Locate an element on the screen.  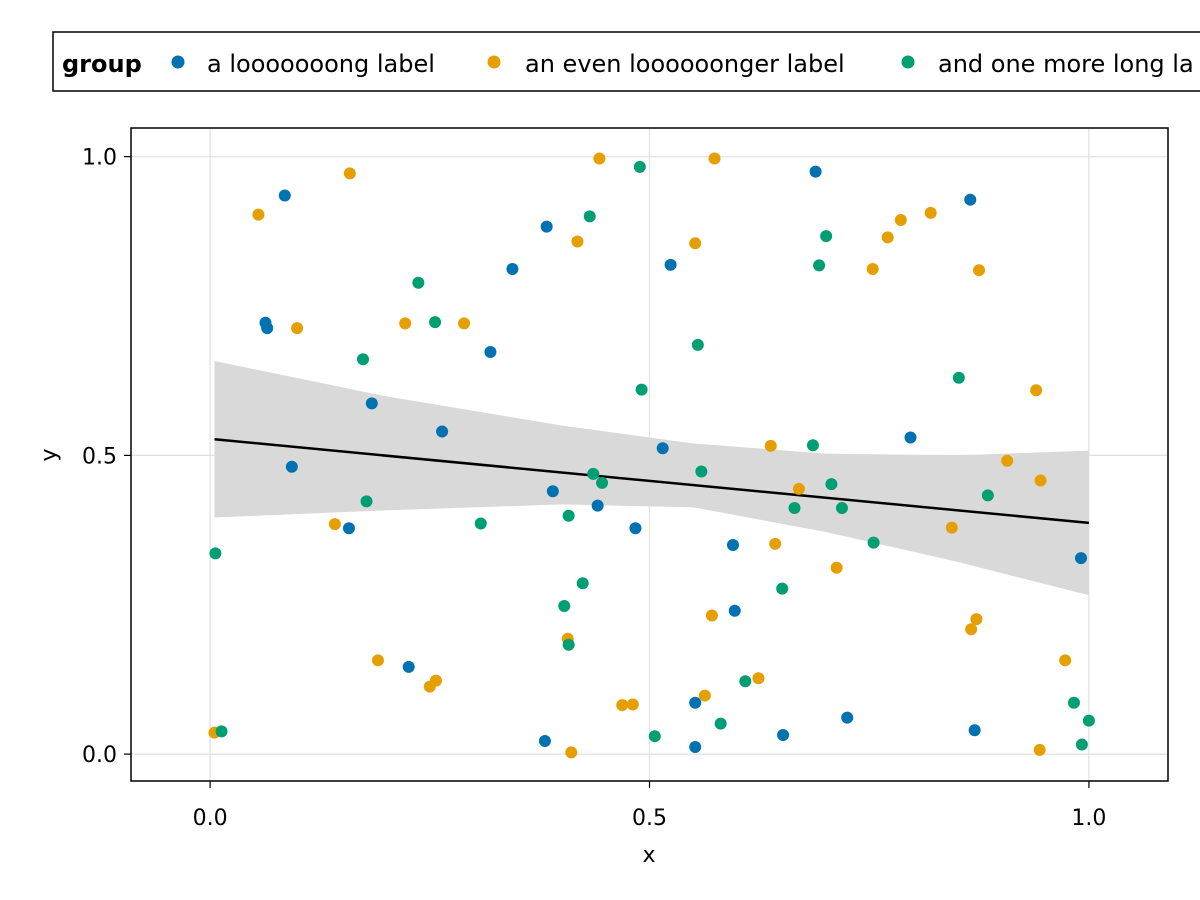
x-tick-label: 0.0 is located at coordinates (210, 818).